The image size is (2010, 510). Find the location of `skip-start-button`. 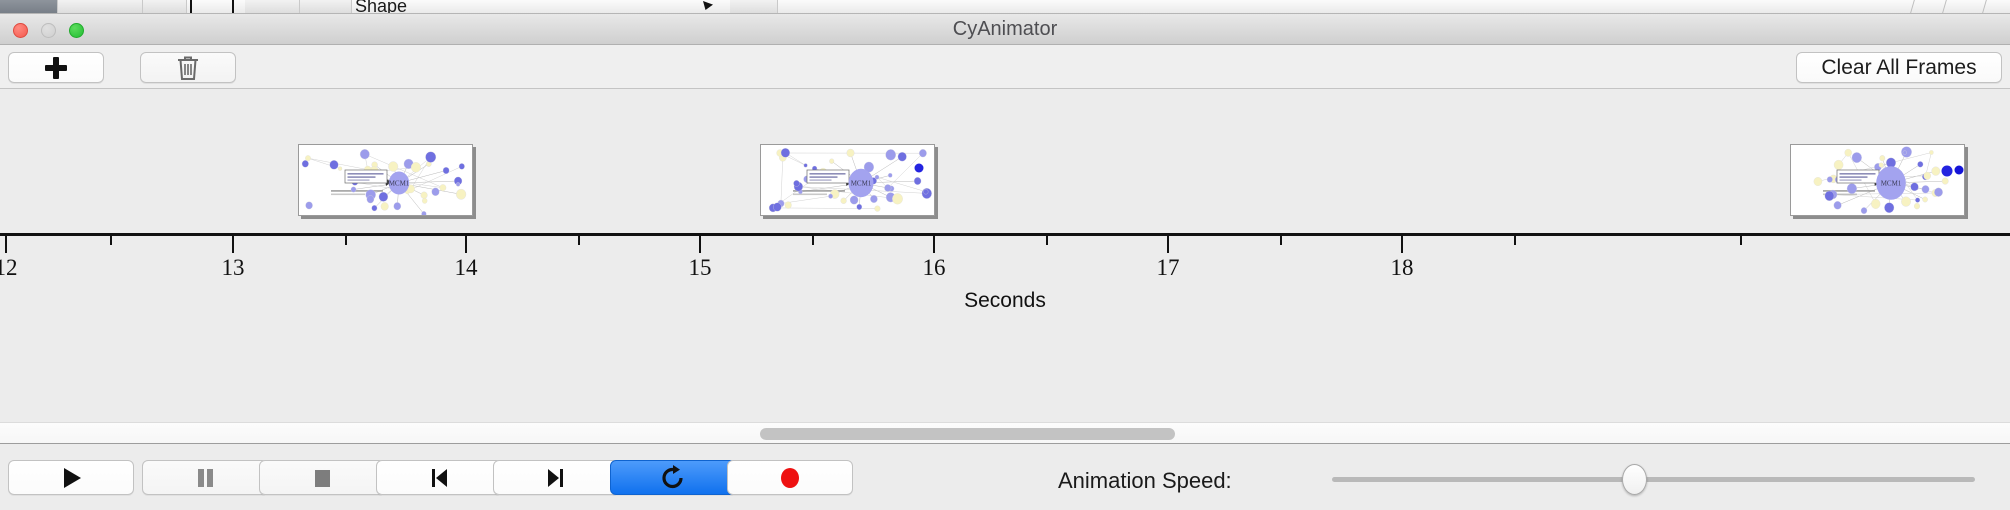

skip-start-button is located at coordinates (439, 477).